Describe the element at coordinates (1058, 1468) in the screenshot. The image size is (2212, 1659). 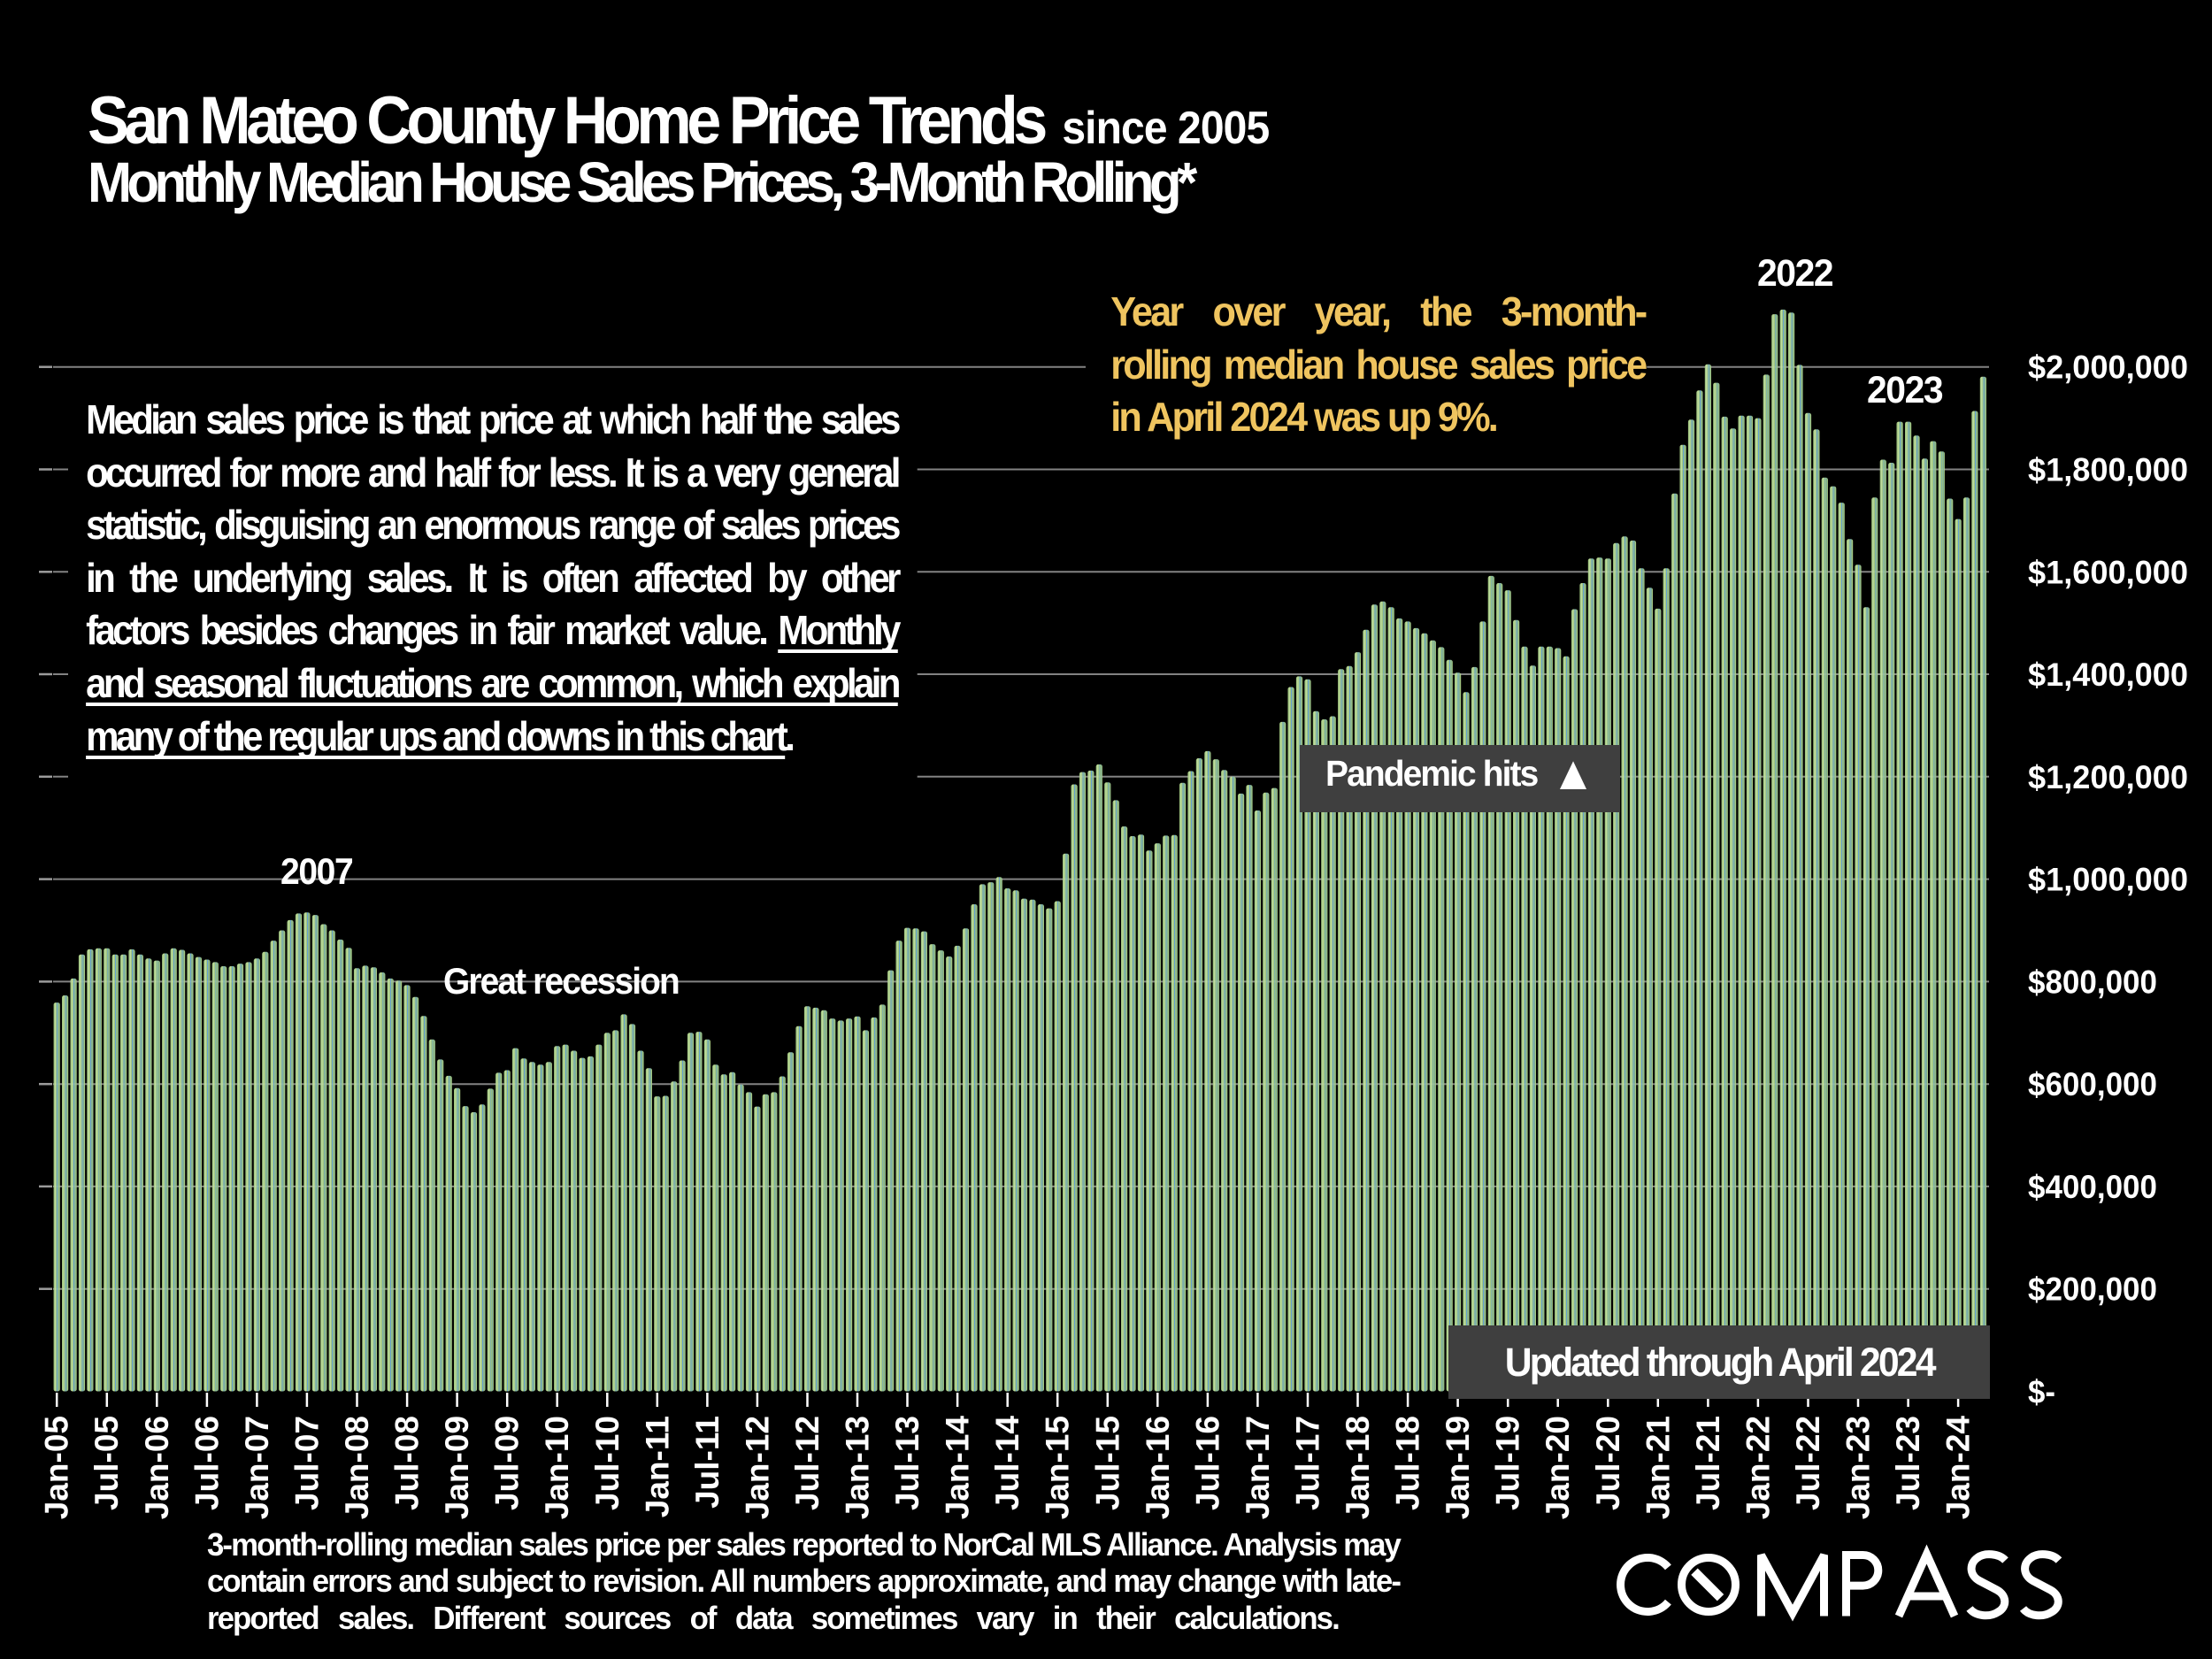
I see `svg-text: Jan-15` at that location.